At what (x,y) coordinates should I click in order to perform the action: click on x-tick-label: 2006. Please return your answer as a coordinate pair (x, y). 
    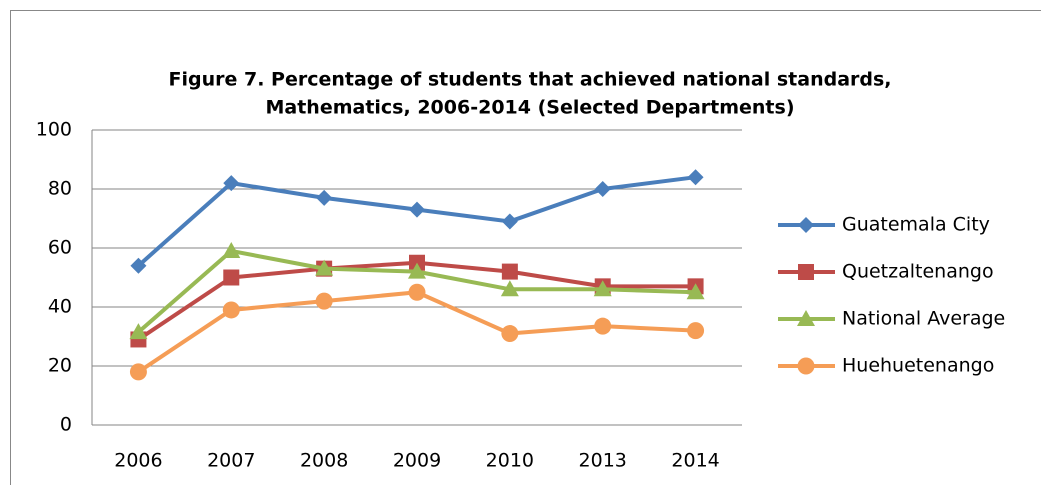
    Looking at the image, I should click on (138, 461).